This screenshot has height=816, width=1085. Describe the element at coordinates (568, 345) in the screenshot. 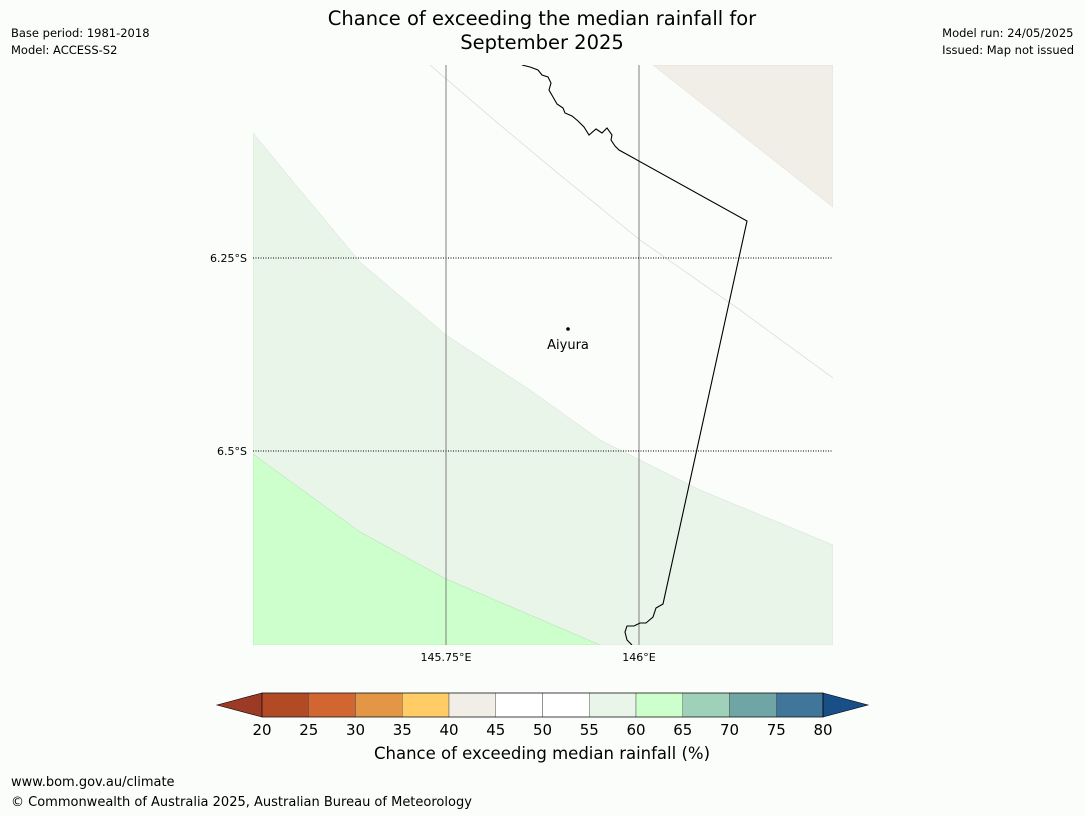

I see `aiyura-label: Aiyura` at that location.